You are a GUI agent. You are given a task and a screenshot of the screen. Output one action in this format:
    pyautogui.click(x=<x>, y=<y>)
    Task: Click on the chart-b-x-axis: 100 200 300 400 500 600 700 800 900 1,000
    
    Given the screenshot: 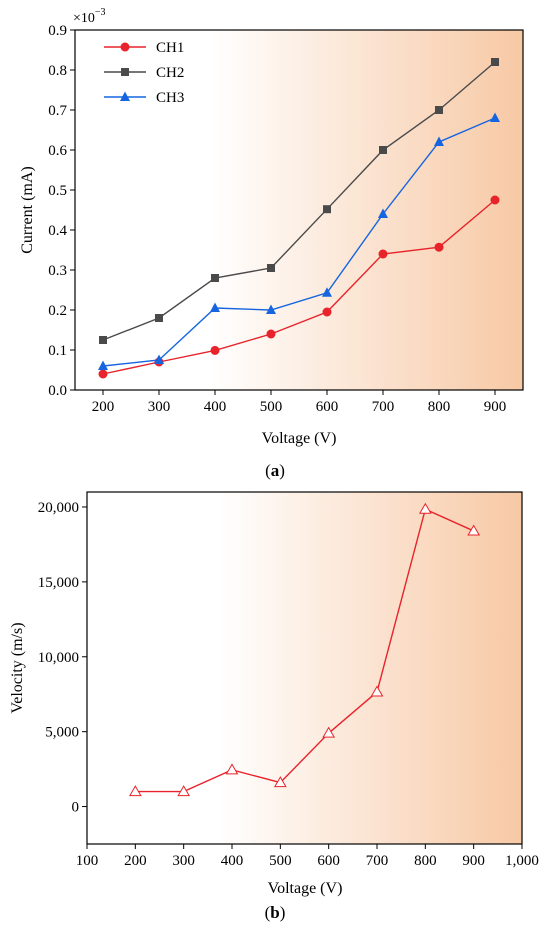 What is the action you would take?
    pyautogui.click(x=307, y=856)
    